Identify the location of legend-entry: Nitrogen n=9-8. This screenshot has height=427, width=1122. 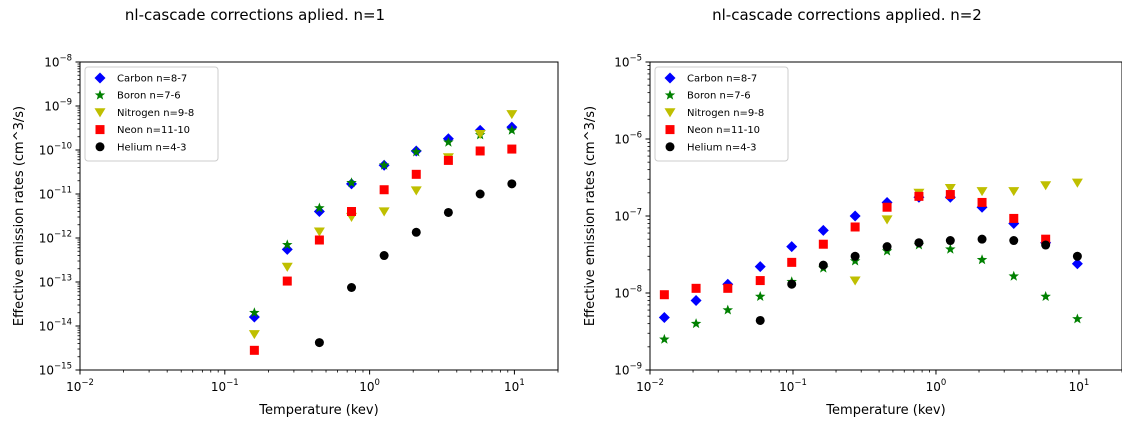
(725, 113).